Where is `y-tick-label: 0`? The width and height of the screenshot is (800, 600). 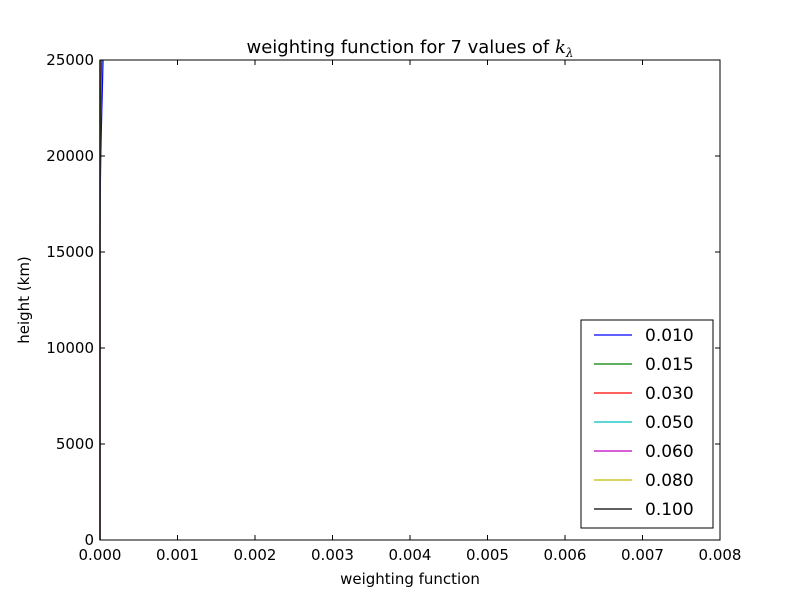 y-tick-label: 0 is located at coordinates (89, 540).